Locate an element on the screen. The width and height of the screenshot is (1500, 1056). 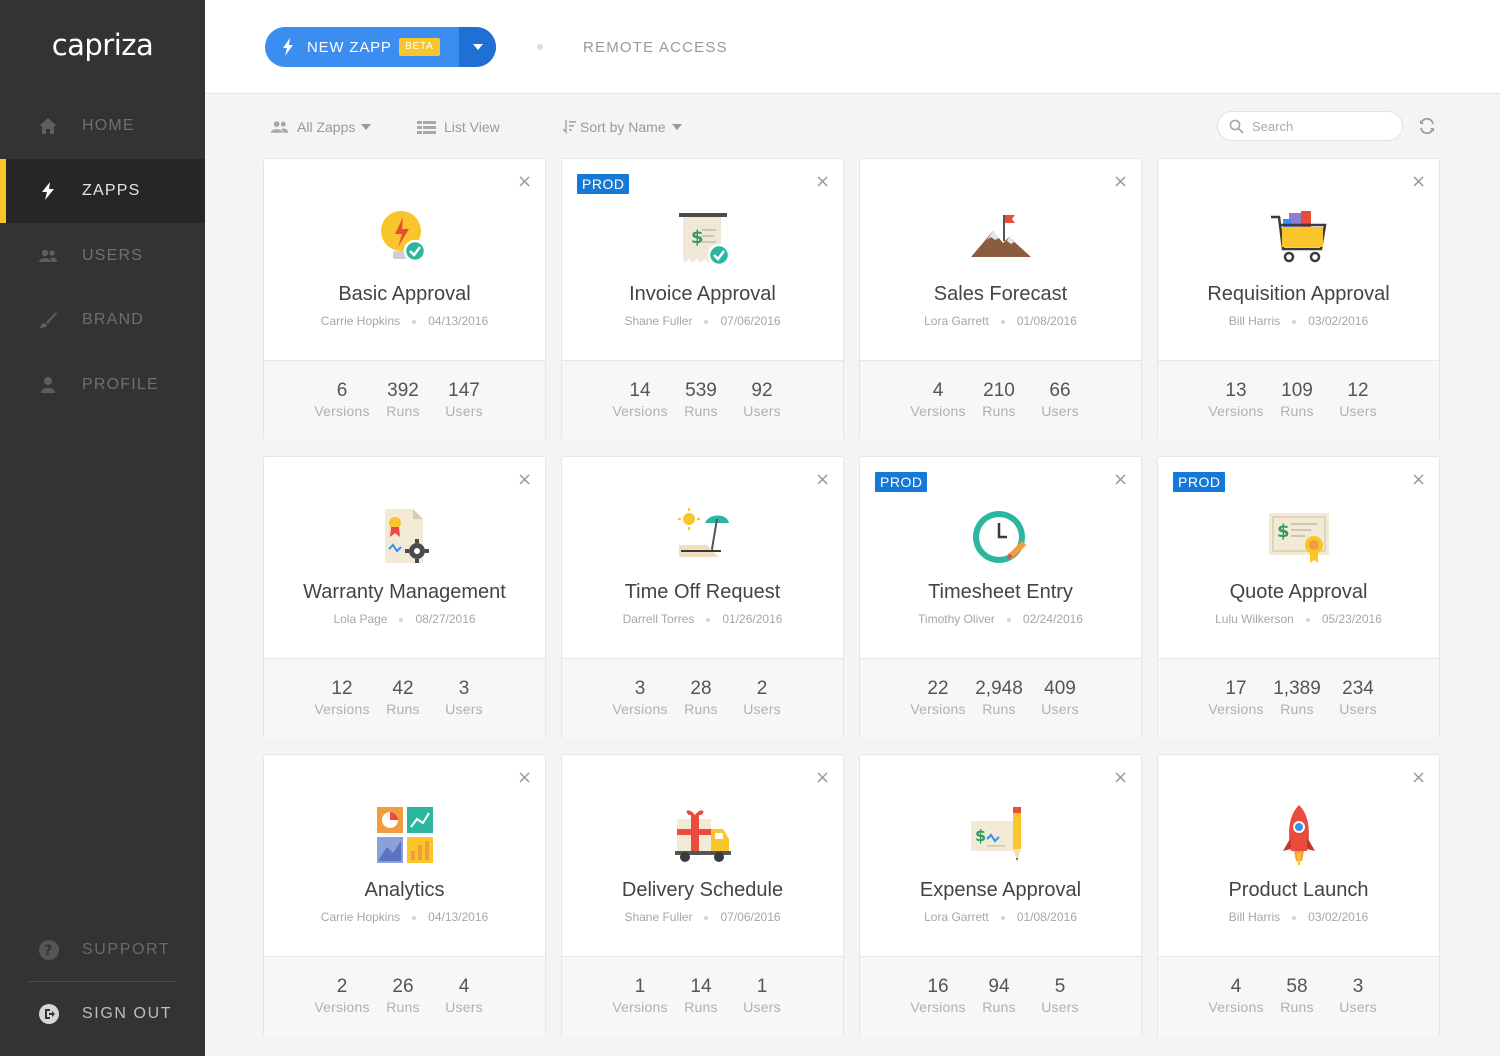
stat-users: 5 Users is located at coordinates (1060, 995).